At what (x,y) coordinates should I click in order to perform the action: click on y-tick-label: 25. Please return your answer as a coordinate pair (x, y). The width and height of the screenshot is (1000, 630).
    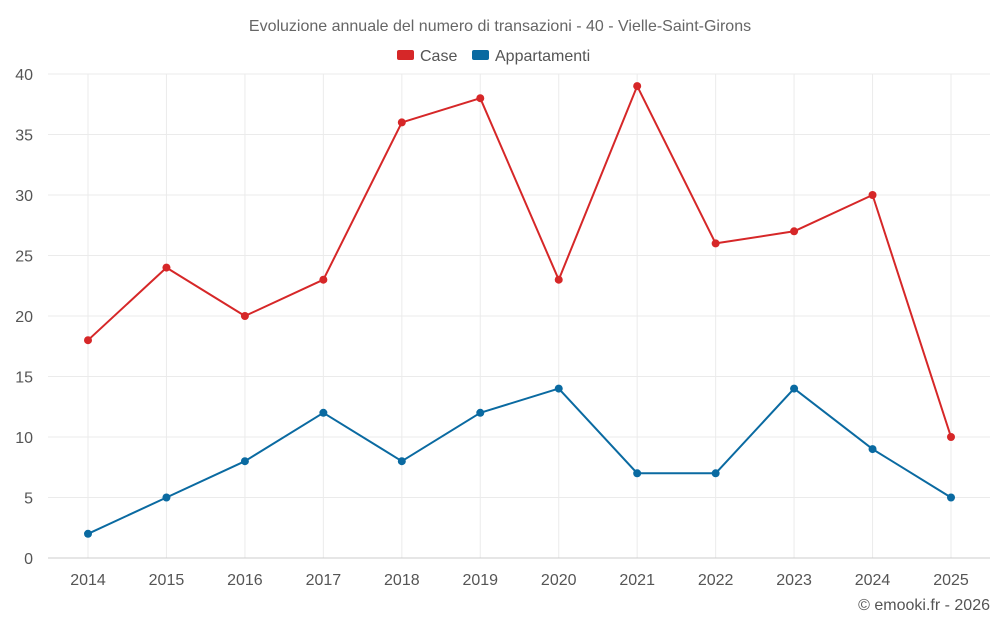
    Looking at the image, I should click on (24, 257).